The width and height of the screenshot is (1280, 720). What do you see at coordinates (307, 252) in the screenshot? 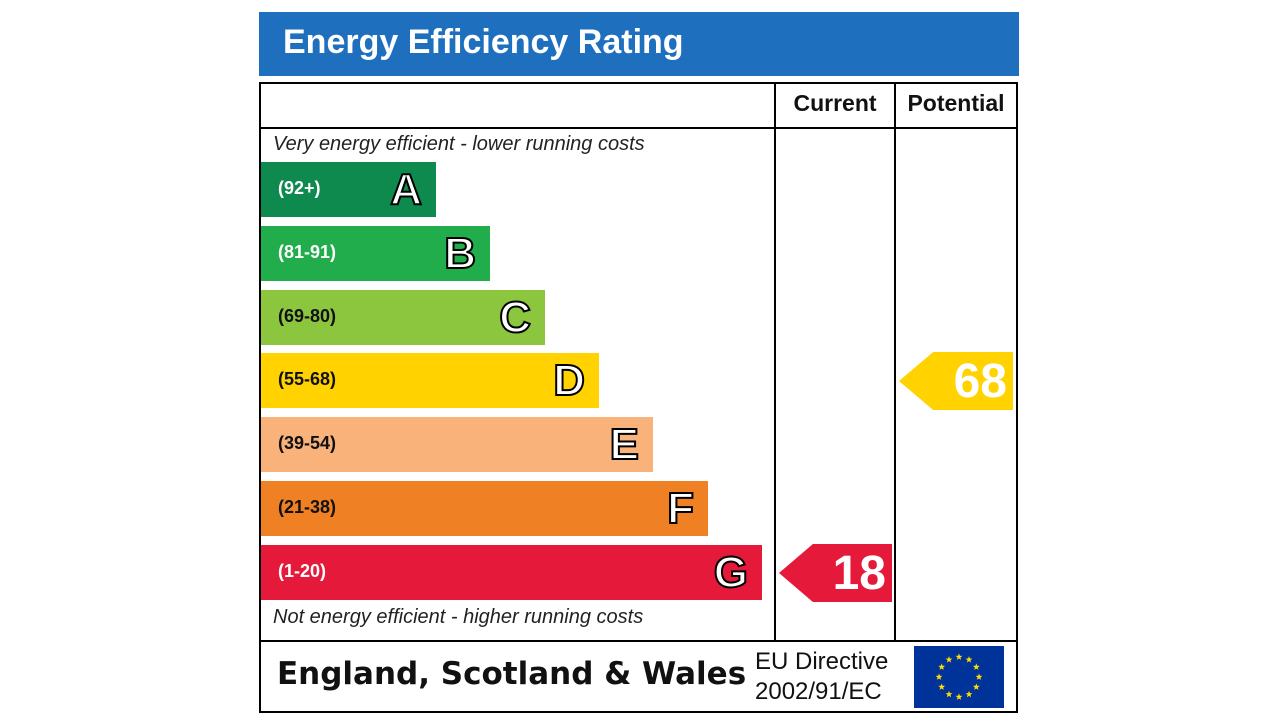
I see `band-range-label: (81-91)` at bounding box center [307, 252].